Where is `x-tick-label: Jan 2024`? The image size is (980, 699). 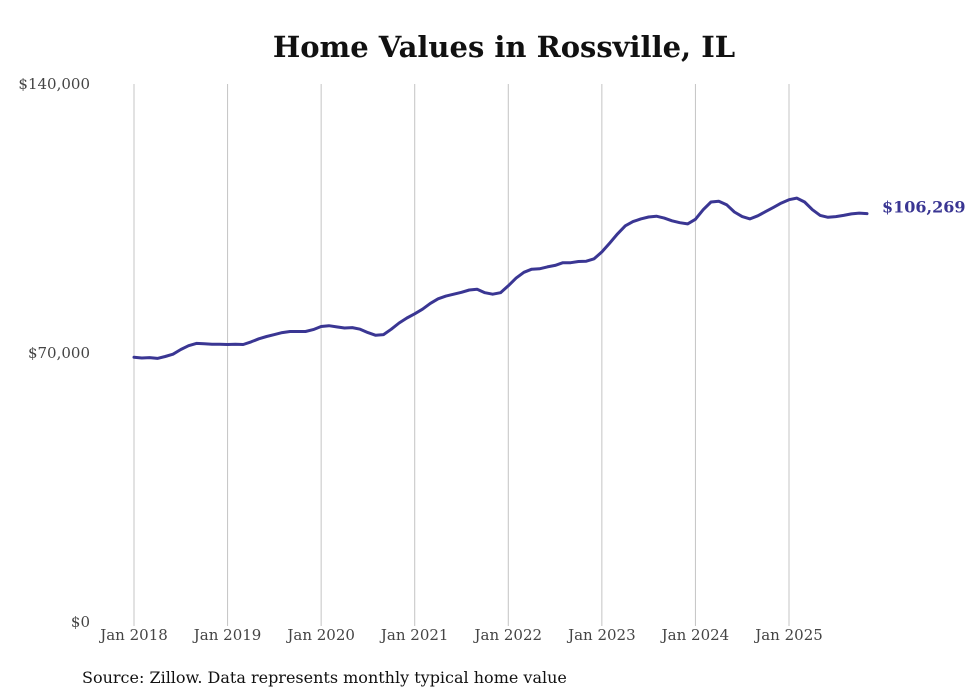
x-tick-label: Jan 2024 is located at coordinates (695, 635).